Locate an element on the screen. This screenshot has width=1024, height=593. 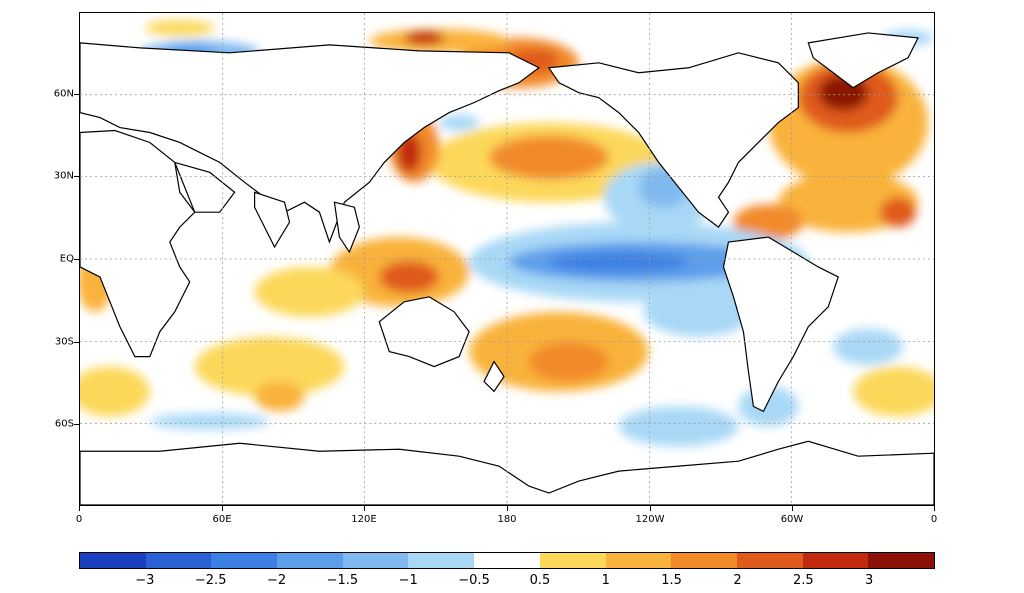
landmass-north-america is located at coordinates (673, 140).